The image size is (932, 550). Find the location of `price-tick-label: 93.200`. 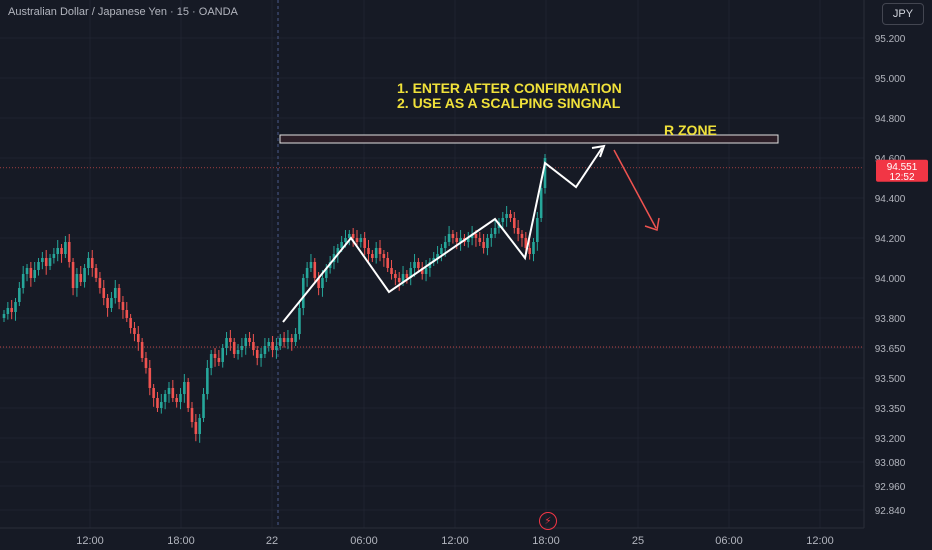

price-tick-label: 93.200 is located at coordinates (890, 439).